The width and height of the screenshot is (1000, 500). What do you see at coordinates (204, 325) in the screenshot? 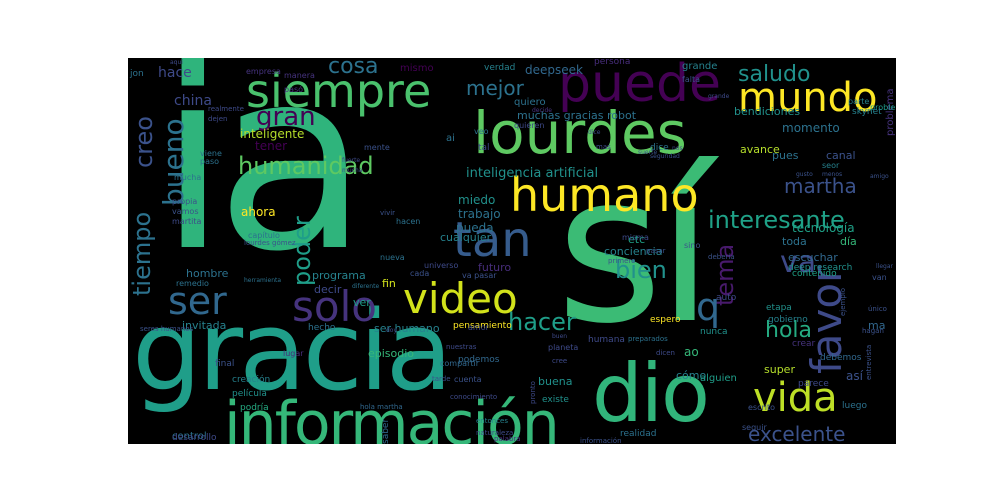
I see `cloud-word: invitada` at bounding box center [204, 325].